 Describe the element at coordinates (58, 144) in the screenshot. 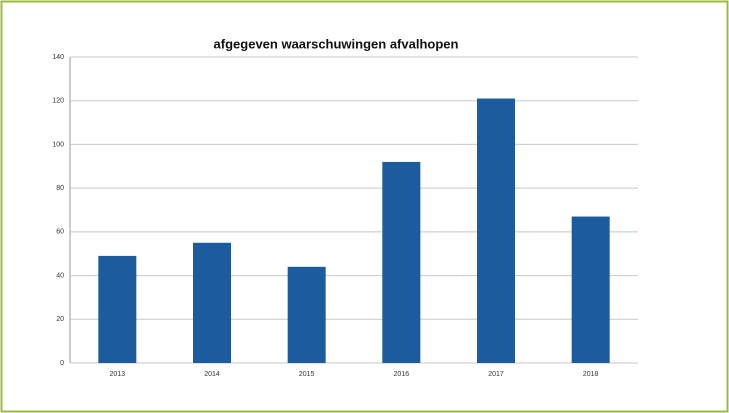

I see `y-tick-label: 100` at that location.